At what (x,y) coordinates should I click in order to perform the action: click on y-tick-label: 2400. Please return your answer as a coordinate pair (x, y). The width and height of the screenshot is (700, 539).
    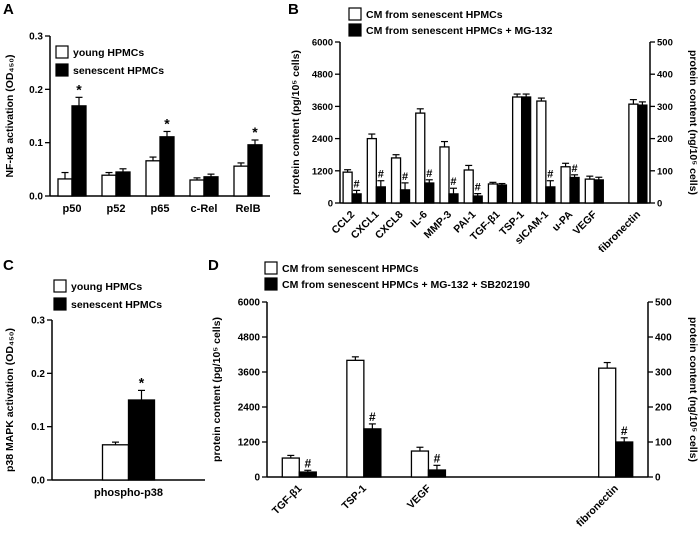
    Looking at the image, I should click on (249, 408).